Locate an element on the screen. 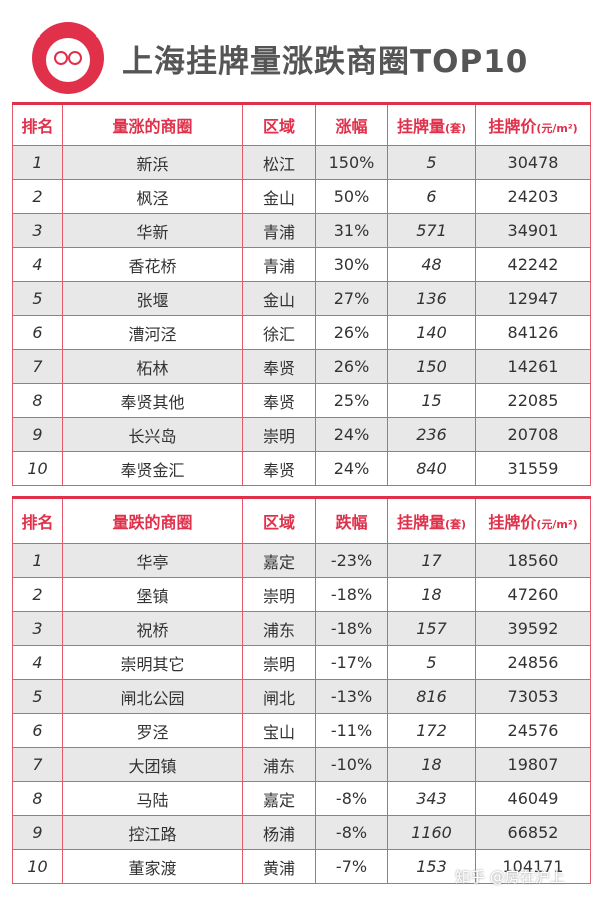 This screenshot has width=600, height=900. cell: 金山 is located at coordinates (279, 298).